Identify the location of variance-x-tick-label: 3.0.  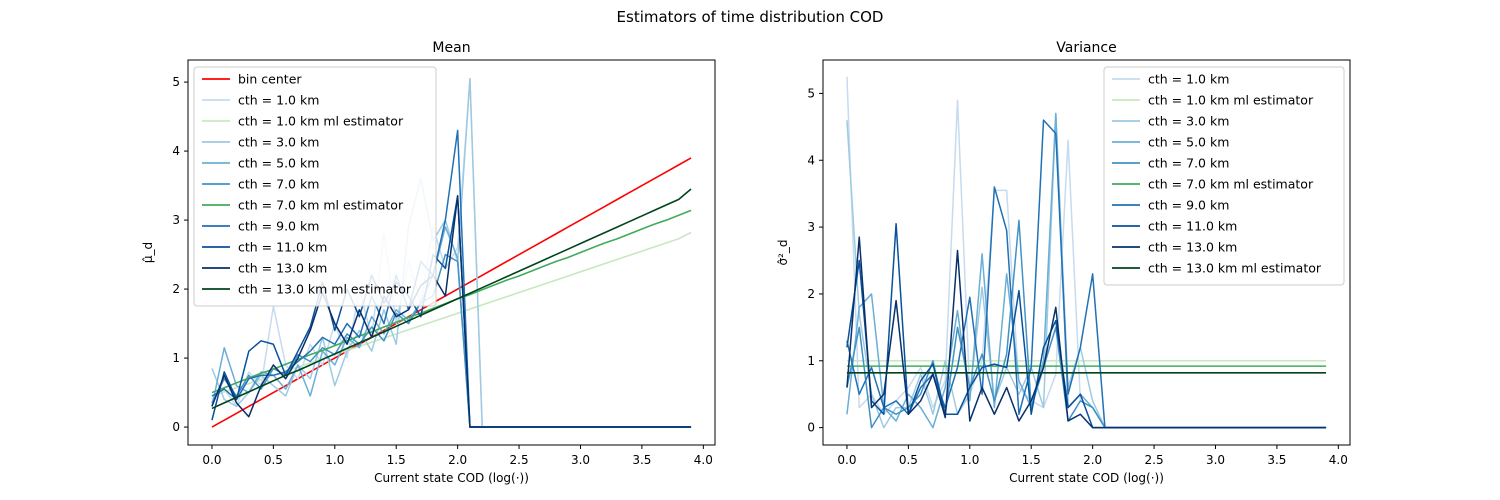
(1215, 460).